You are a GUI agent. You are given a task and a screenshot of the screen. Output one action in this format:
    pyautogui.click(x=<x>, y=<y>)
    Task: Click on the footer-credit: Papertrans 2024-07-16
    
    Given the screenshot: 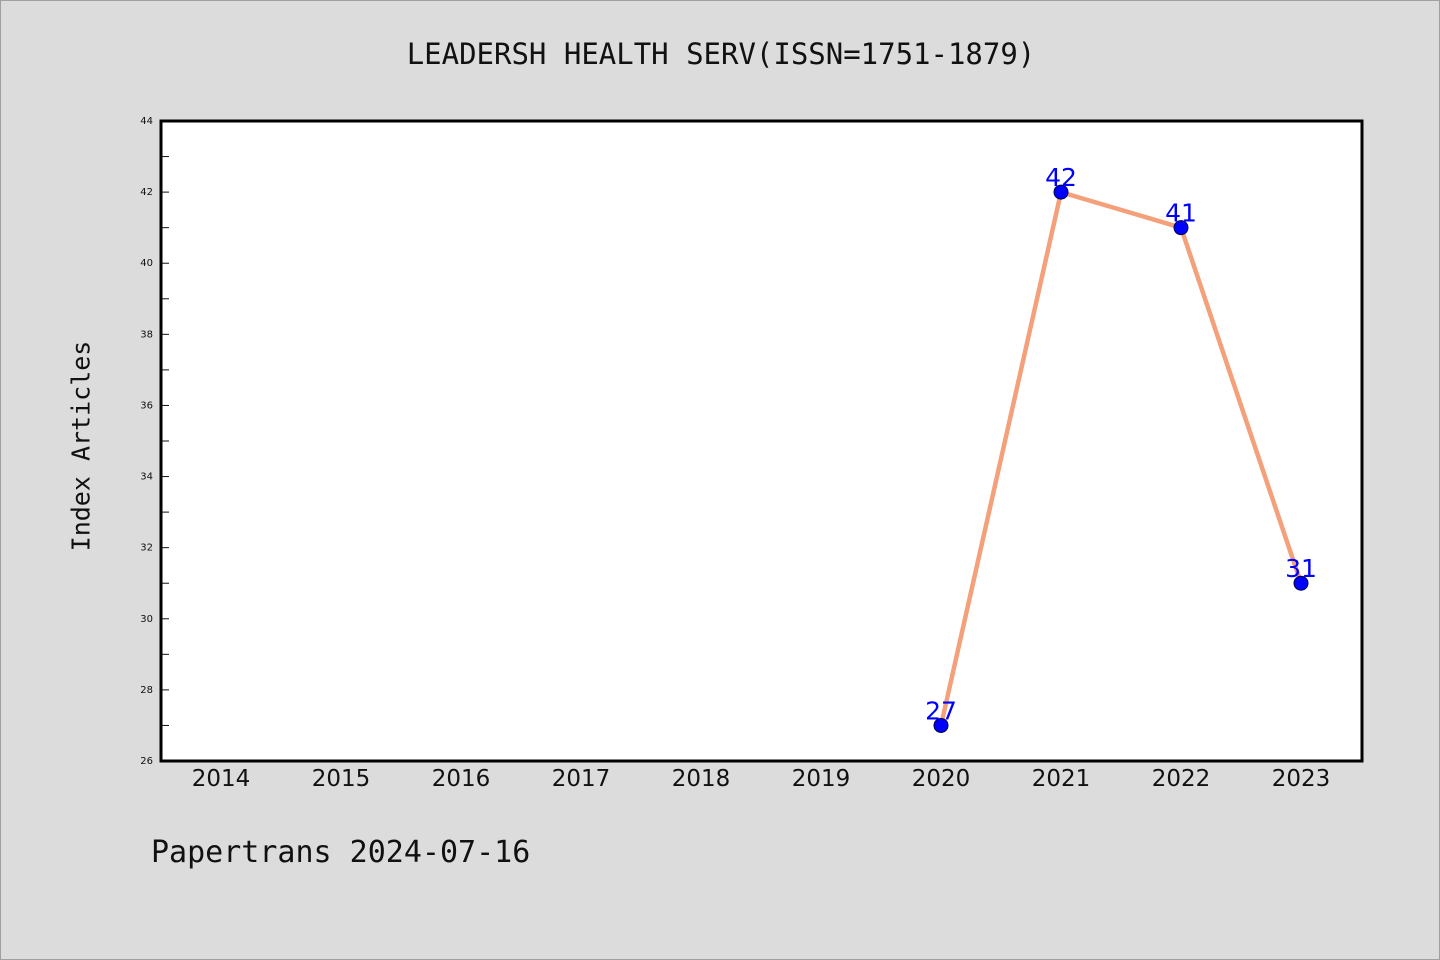 What is the action you would take?
    pyautogui.click(x=341, y=852)
    